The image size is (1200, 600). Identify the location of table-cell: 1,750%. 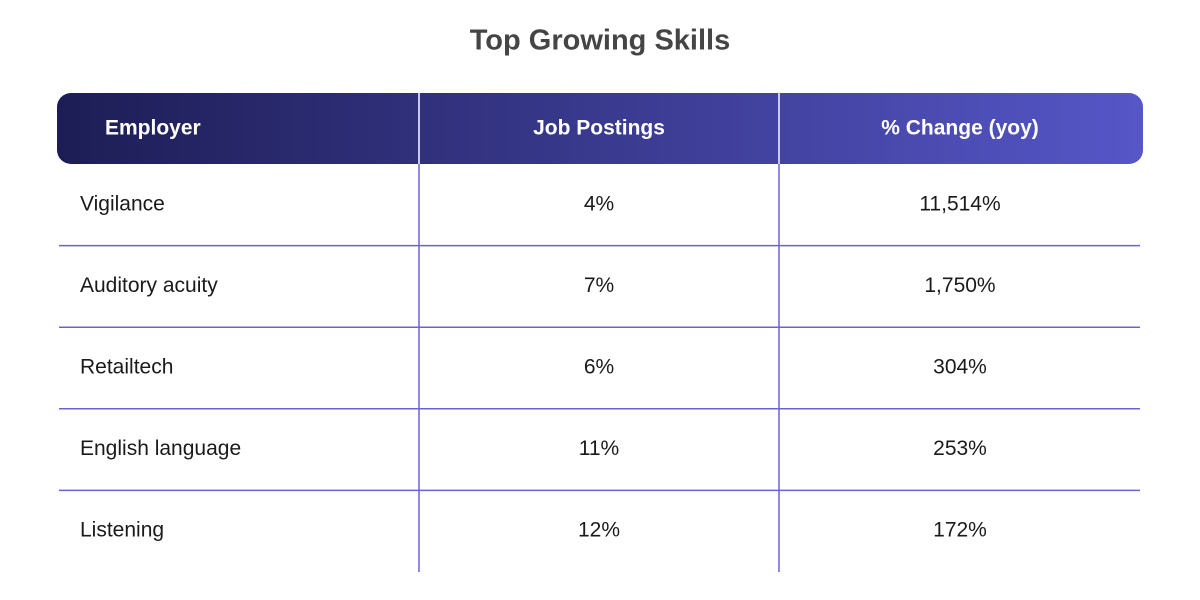
(959, 285).